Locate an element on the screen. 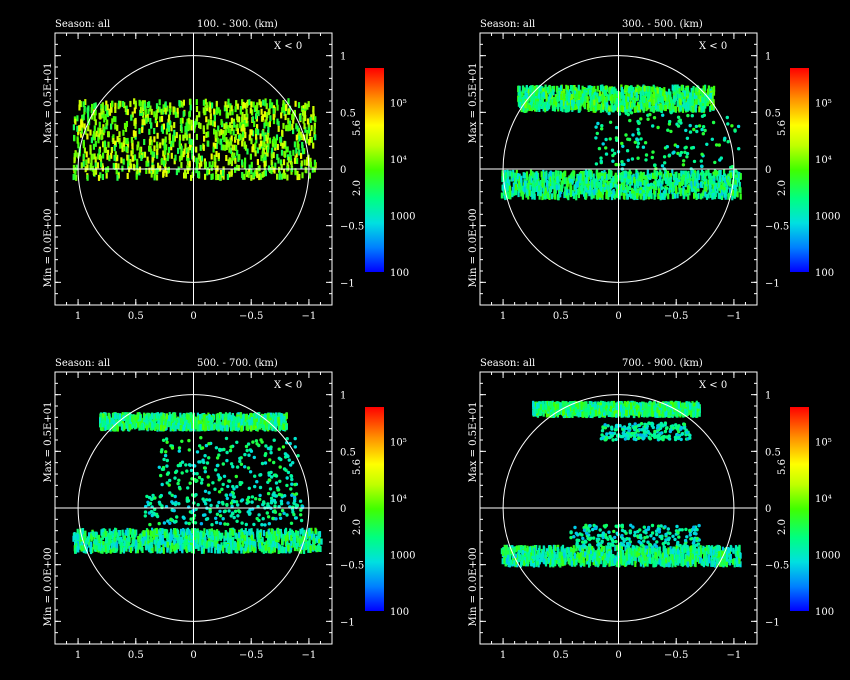 The height and width of the screenshot is (680, 850). x-tick-label: −0.5 is located at coordinates (251, 316).